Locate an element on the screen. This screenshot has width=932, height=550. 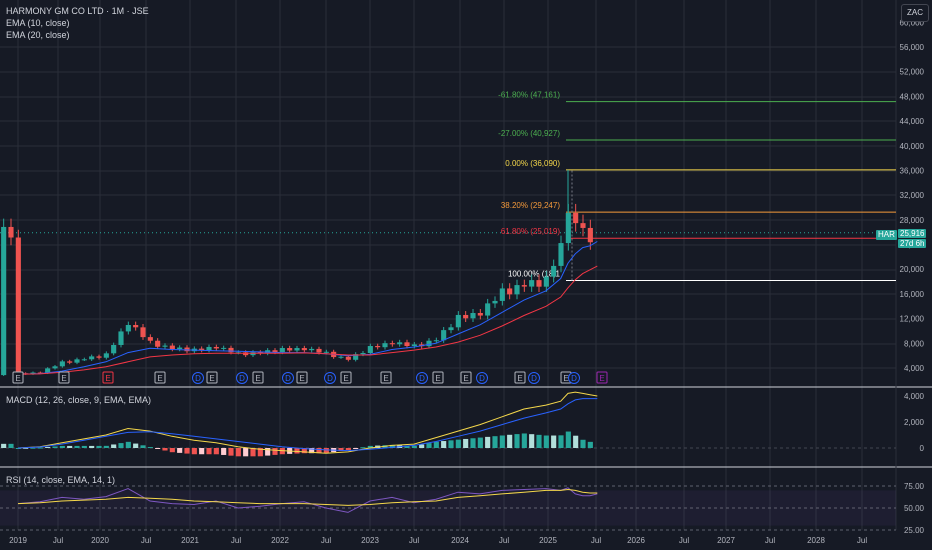
time-tick-label: 2019 is located at coordinates (18, 540).